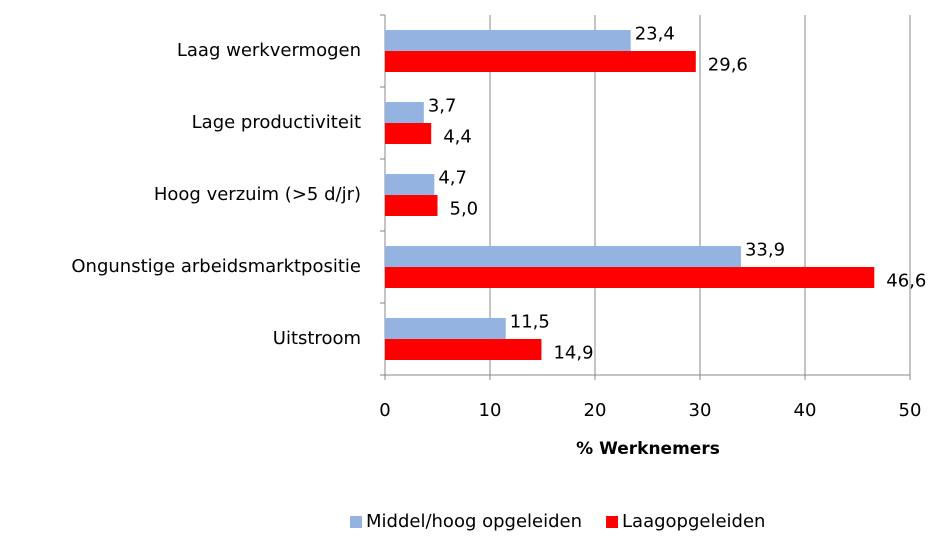 The height and width of the screenshot is (537, 942). Describe the element at coordinates (805, 410) in the screenshot. I see `x-tick-label: 40` at that location.